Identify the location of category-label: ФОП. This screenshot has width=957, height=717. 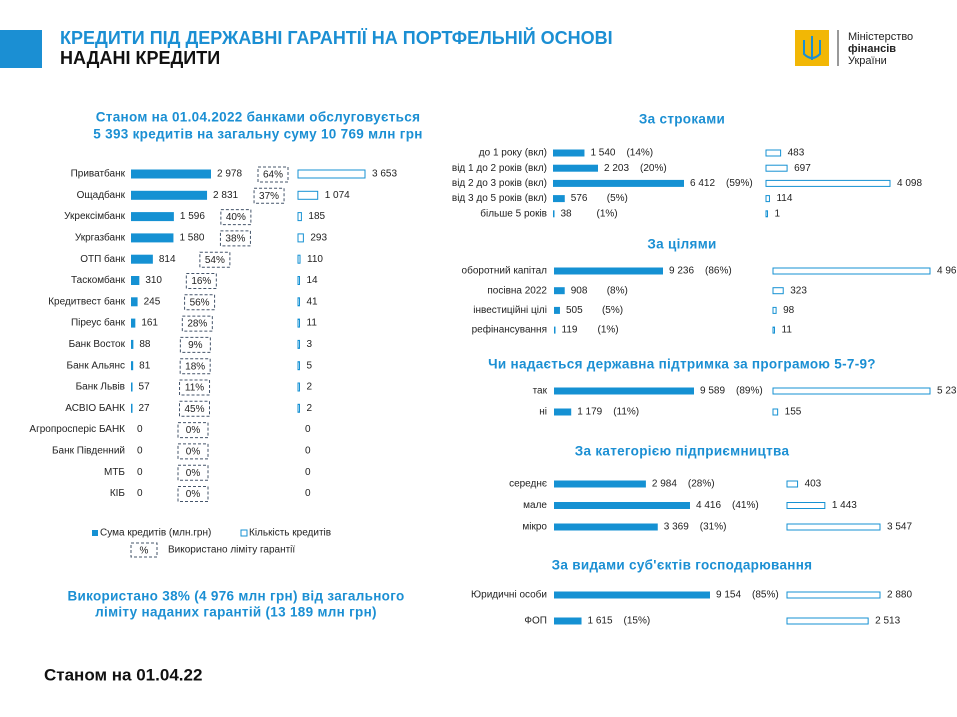
(535, 621).